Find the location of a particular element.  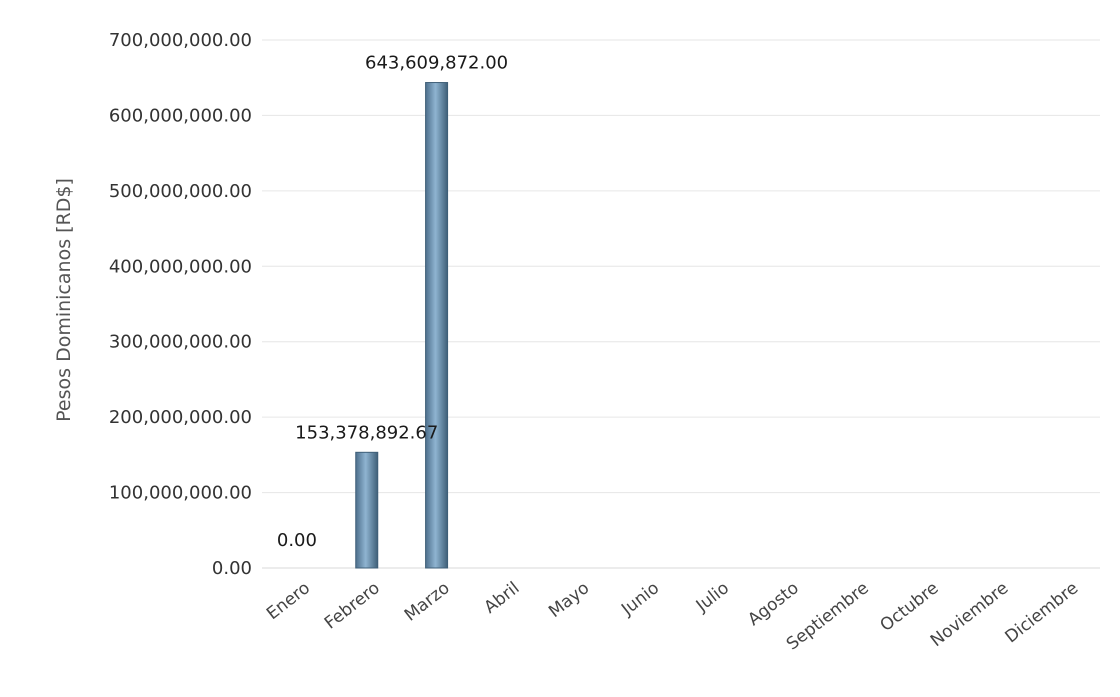

data-label: 0.00 is located at coordinates (297, 540).